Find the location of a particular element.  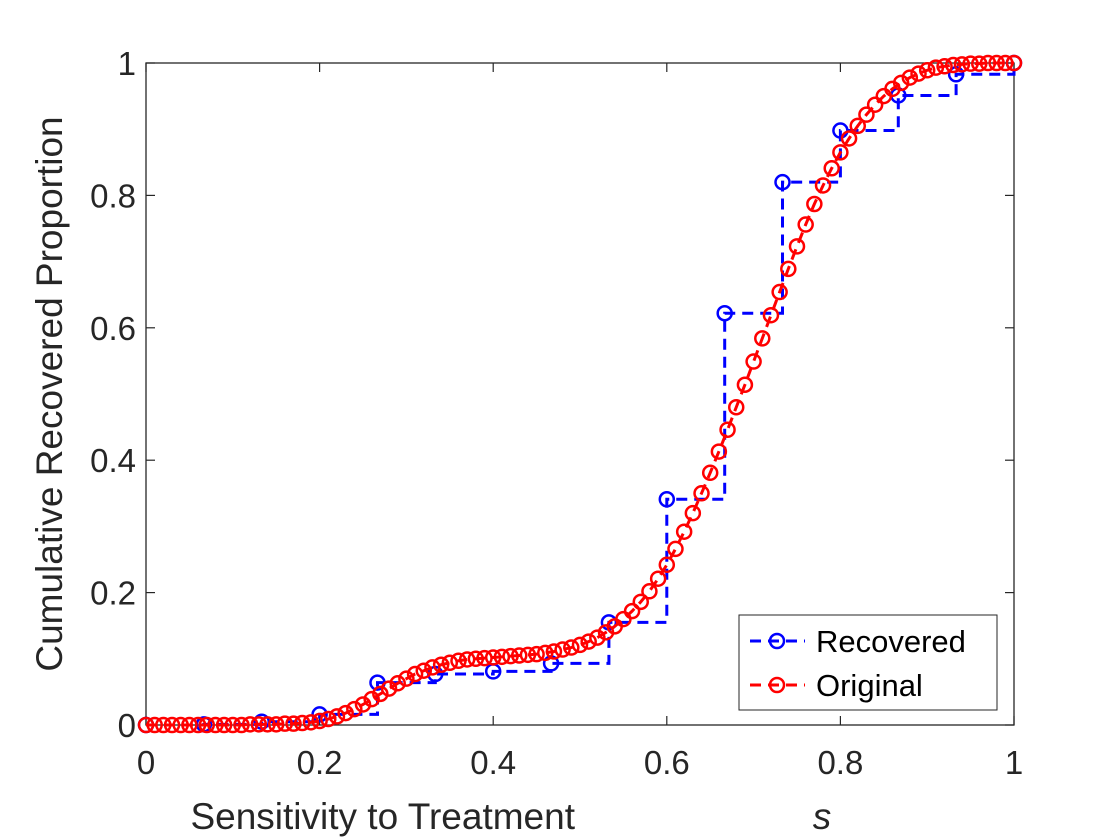

legend: Recovered Original is located at coordinates (868, 662).